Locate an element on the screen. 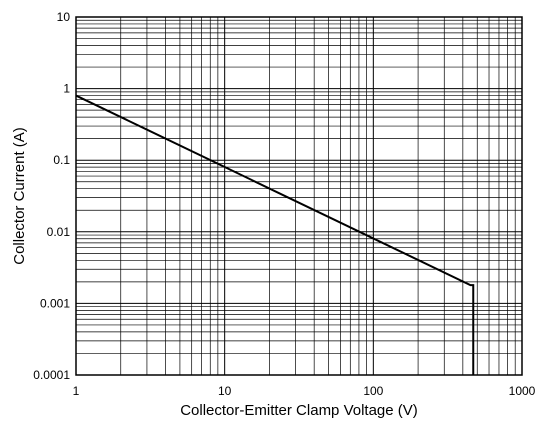 This screenshot has width=538, height=425. x-axis-label: Collector-Emitter Clamp Voltage (V) is located at coordinates (299, 410).